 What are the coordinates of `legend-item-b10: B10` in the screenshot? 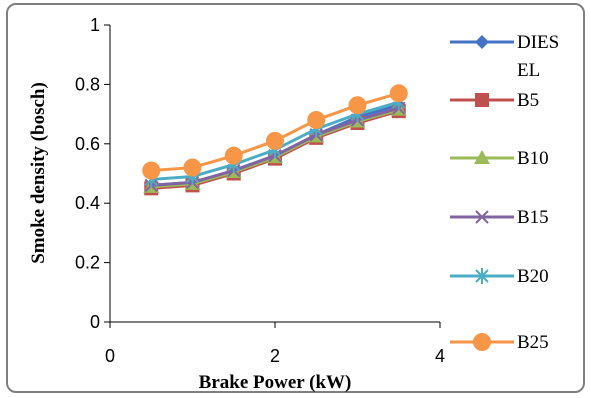 It's located at (499, 158).